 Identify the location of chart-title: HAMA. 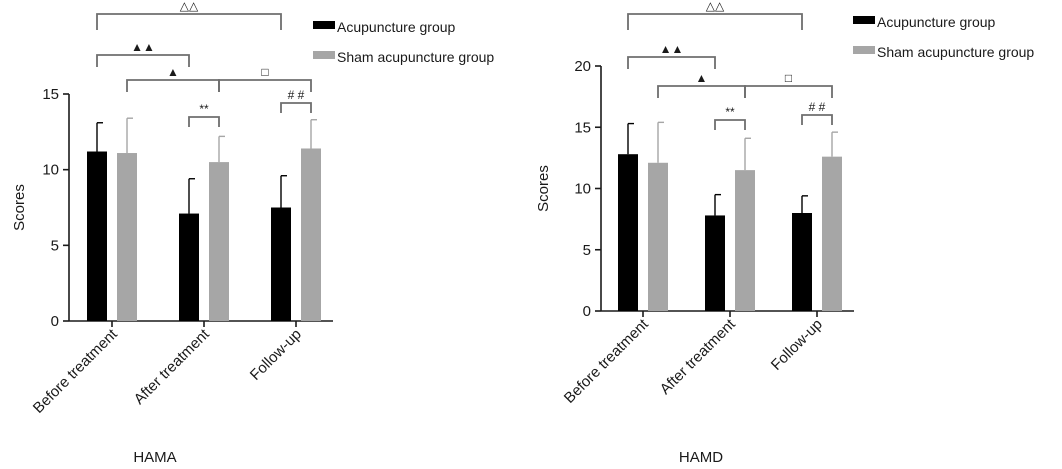
(154, 457).